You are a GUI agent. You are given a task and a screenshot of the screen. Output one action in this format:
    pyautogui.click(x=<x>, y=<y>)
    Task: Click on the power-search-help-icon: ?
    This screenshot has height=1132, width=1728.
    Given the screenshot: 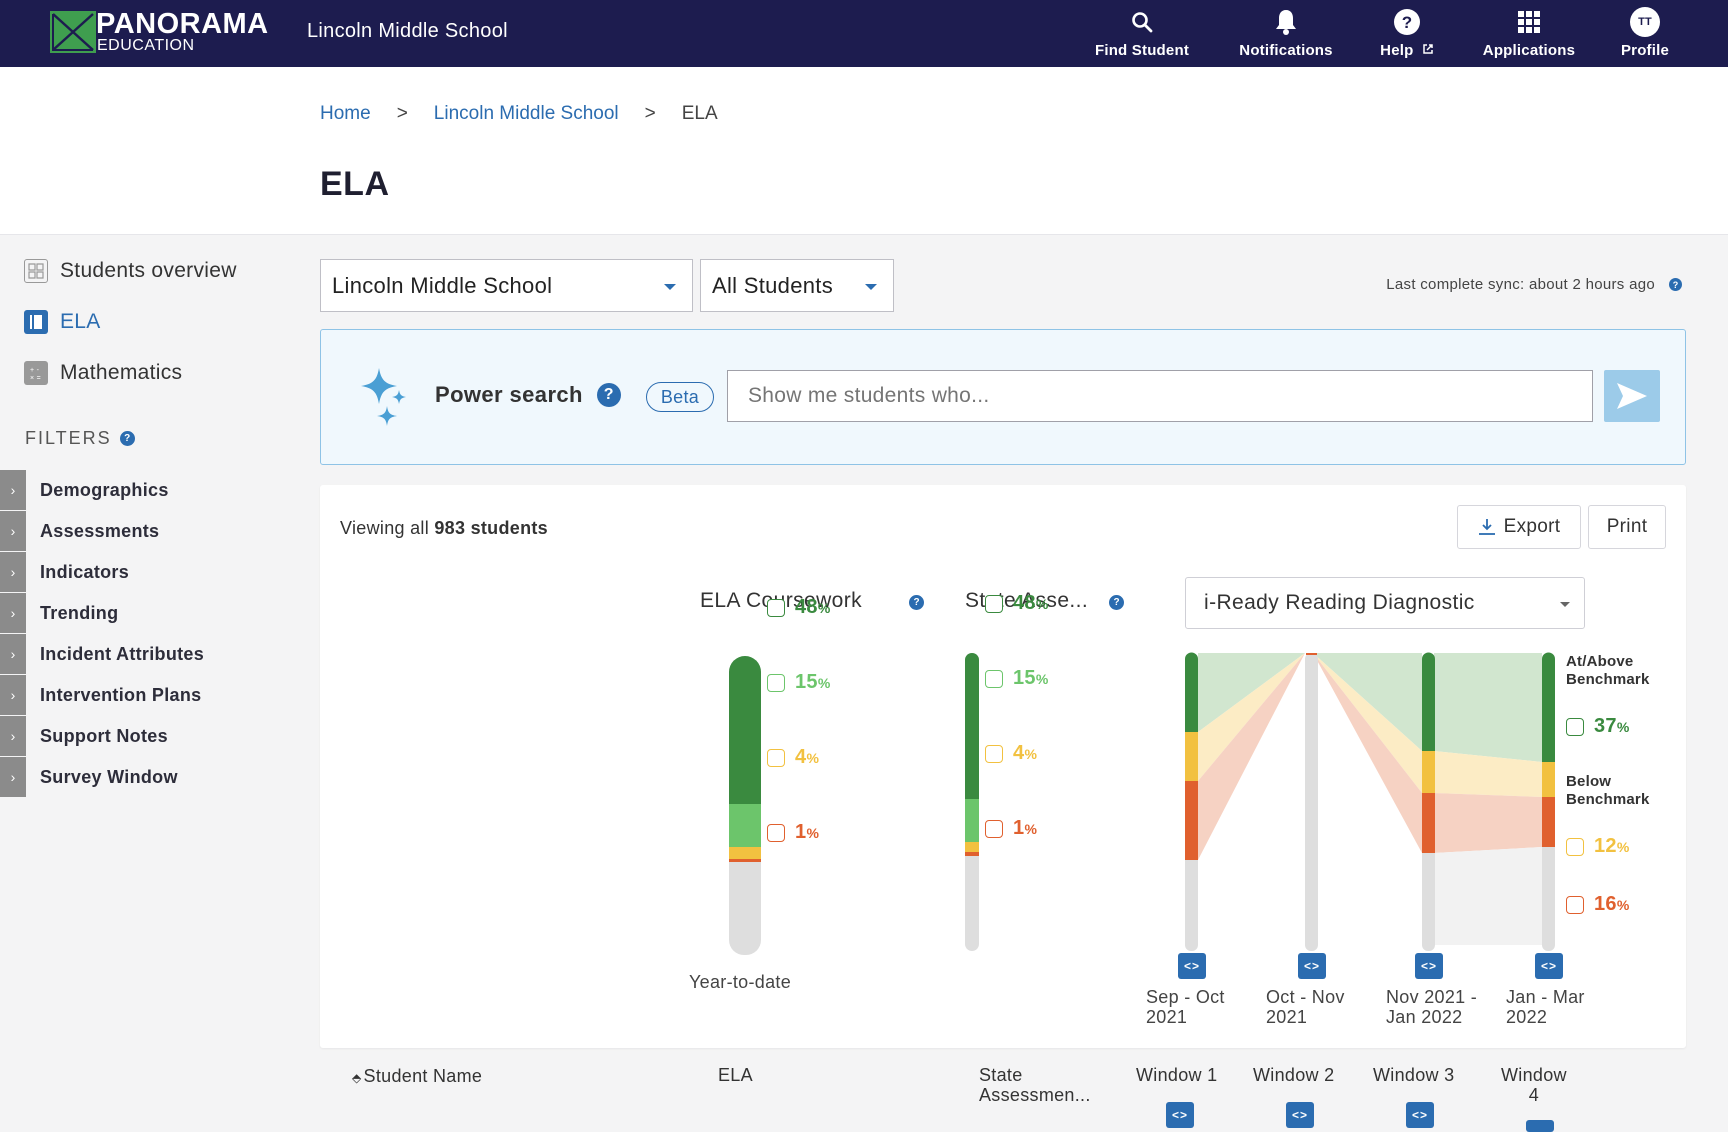 What is the action you would take?
    pyautogui.click(x=608, y=395)
    